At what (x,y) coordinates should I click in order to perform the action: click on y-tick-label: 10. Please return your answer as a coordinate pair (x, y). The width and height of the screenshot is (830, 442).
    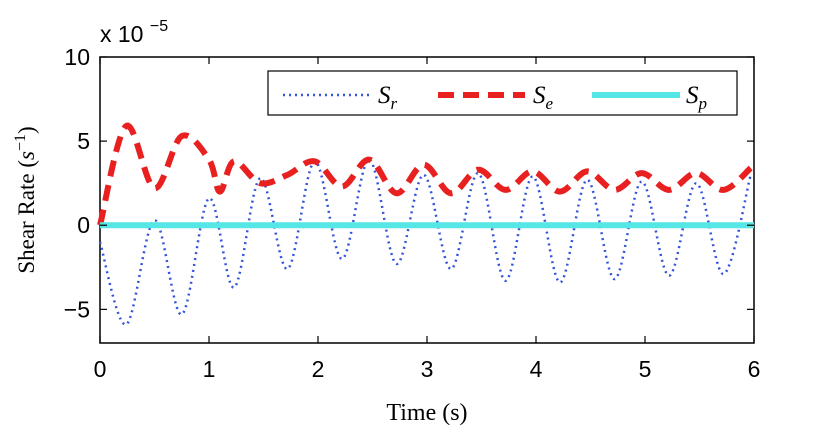
    Looking at the image, I should click on (77, 57).